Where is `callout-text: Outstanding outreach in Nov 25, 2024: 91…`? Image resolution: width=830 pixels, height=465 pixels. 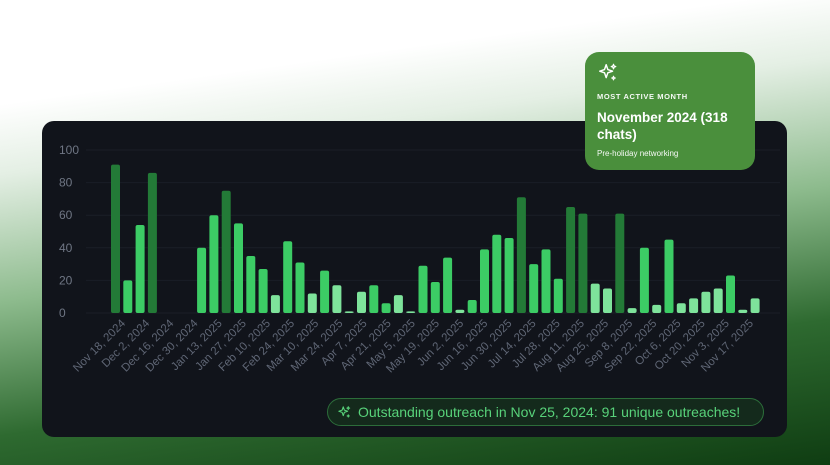
callout-text: Outstanding outreach in Nov 25, 2024: 91… is located at coordinates (549, 412).